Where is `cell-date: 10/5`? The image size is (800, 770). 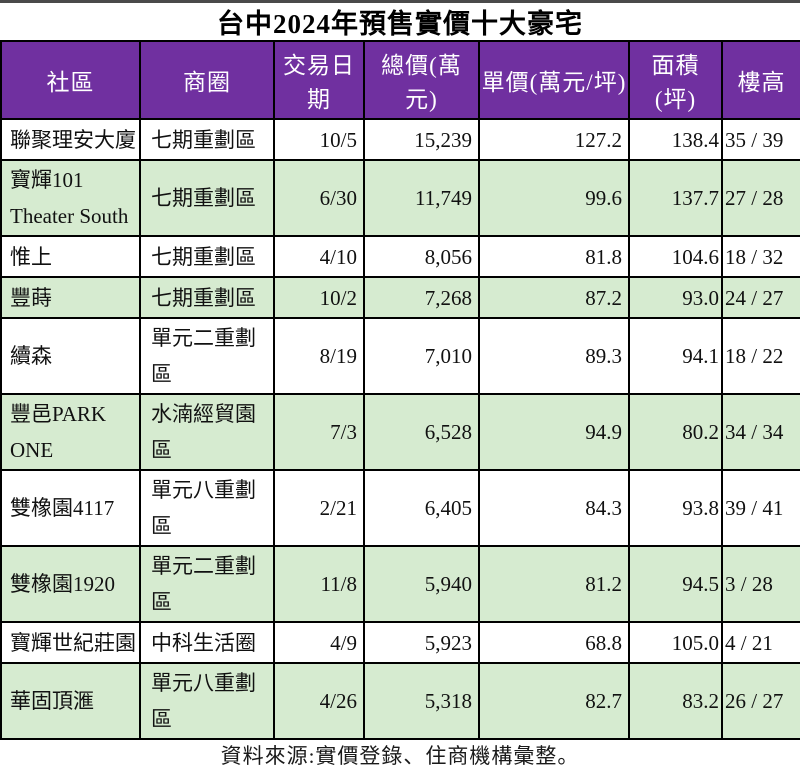 cell-date: 10/5 is located at coordinates (319, 139).